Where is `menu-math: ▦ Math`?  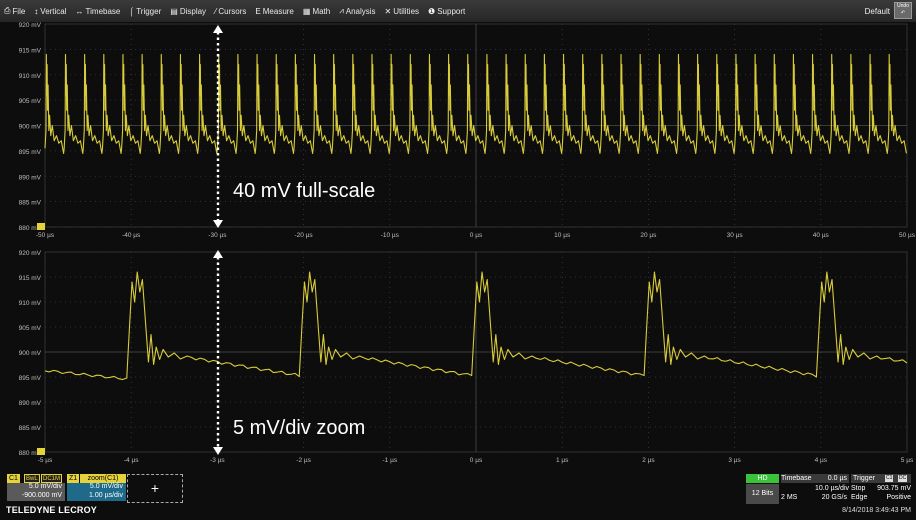
menu-math: ▦ Math is located at coordinates (316, 11).